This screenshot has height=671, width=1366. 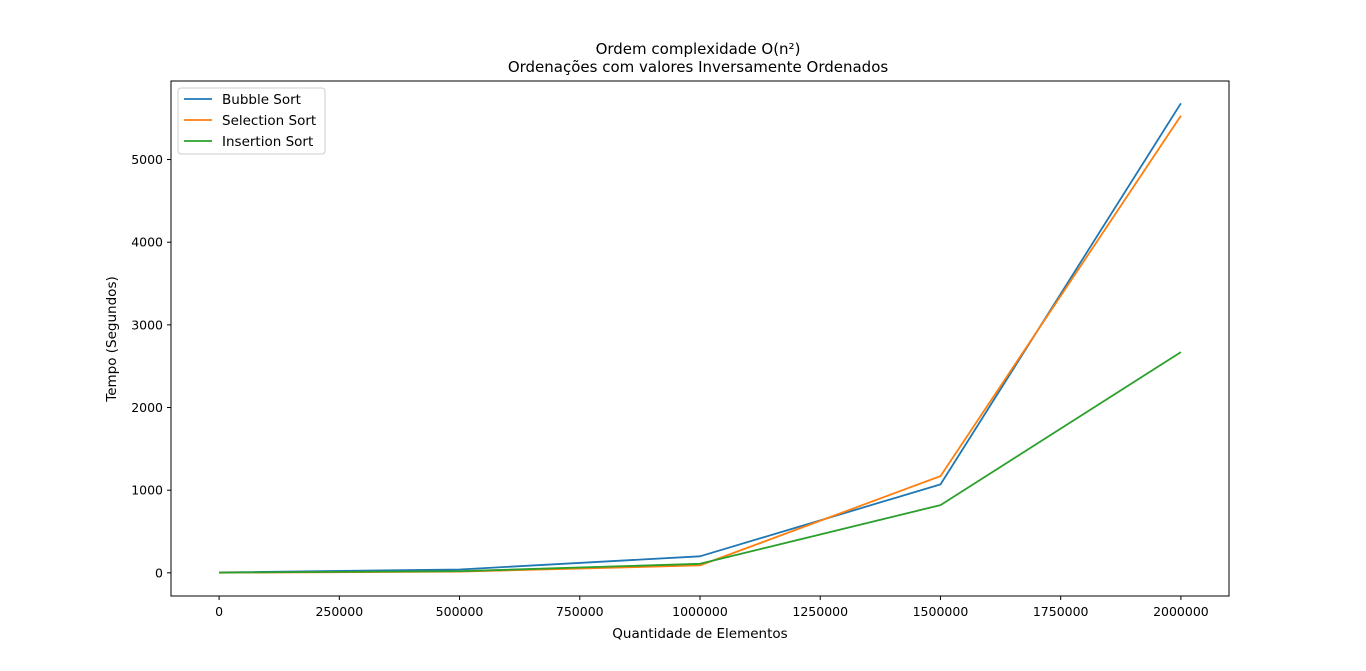 What do you see at coordinates (699, 634) in the screenshot?
I see `x-axis-label: Quantidade de Elementos` at bounding box center [699, 634].